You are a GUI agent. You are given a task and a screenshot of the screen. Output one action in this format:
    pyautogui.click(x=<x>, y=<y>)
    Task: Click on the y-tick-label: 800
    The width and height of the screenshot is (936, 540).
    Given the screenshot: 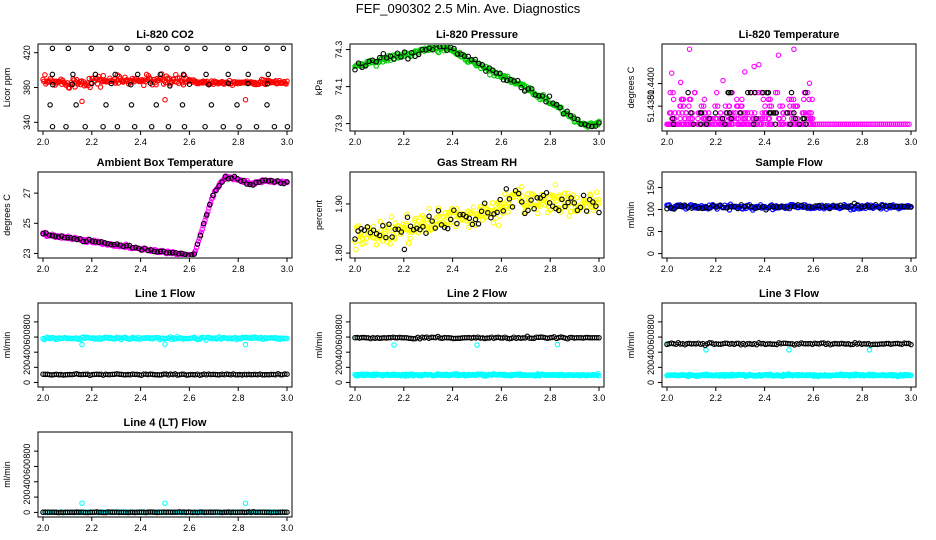 What is the action you would take?
    pyautogui.click(x=339, y=321)
    